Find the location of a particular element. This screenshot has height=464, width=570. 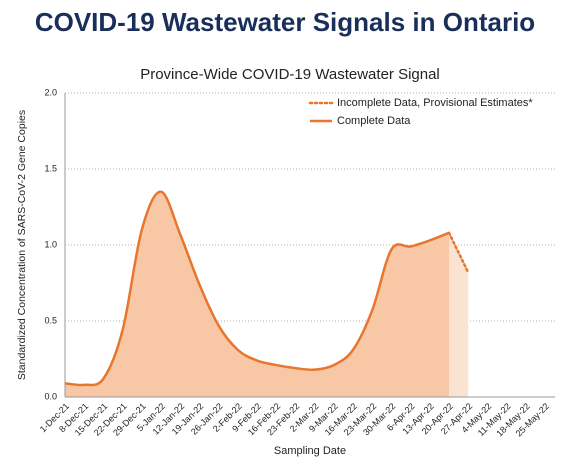

legend-label: Complete Data is located at coordinates (374, 121).